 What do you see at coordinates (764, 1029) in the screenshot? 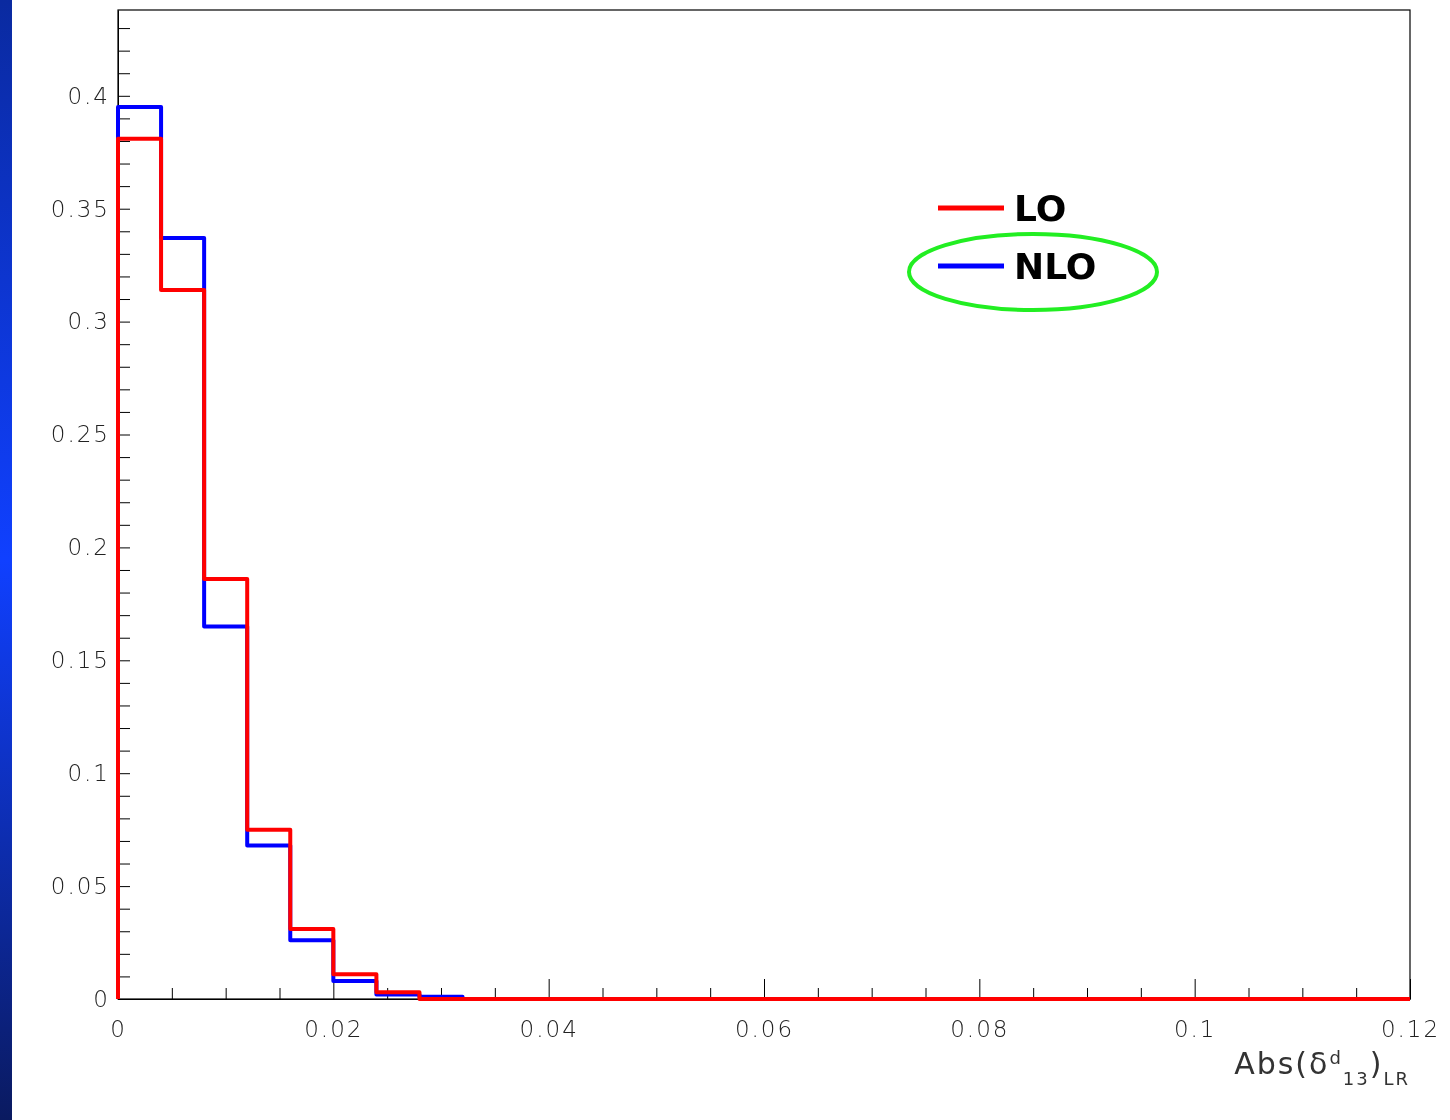
I see `x-tick-label: 0.06` at bounding box center [764, 1029].